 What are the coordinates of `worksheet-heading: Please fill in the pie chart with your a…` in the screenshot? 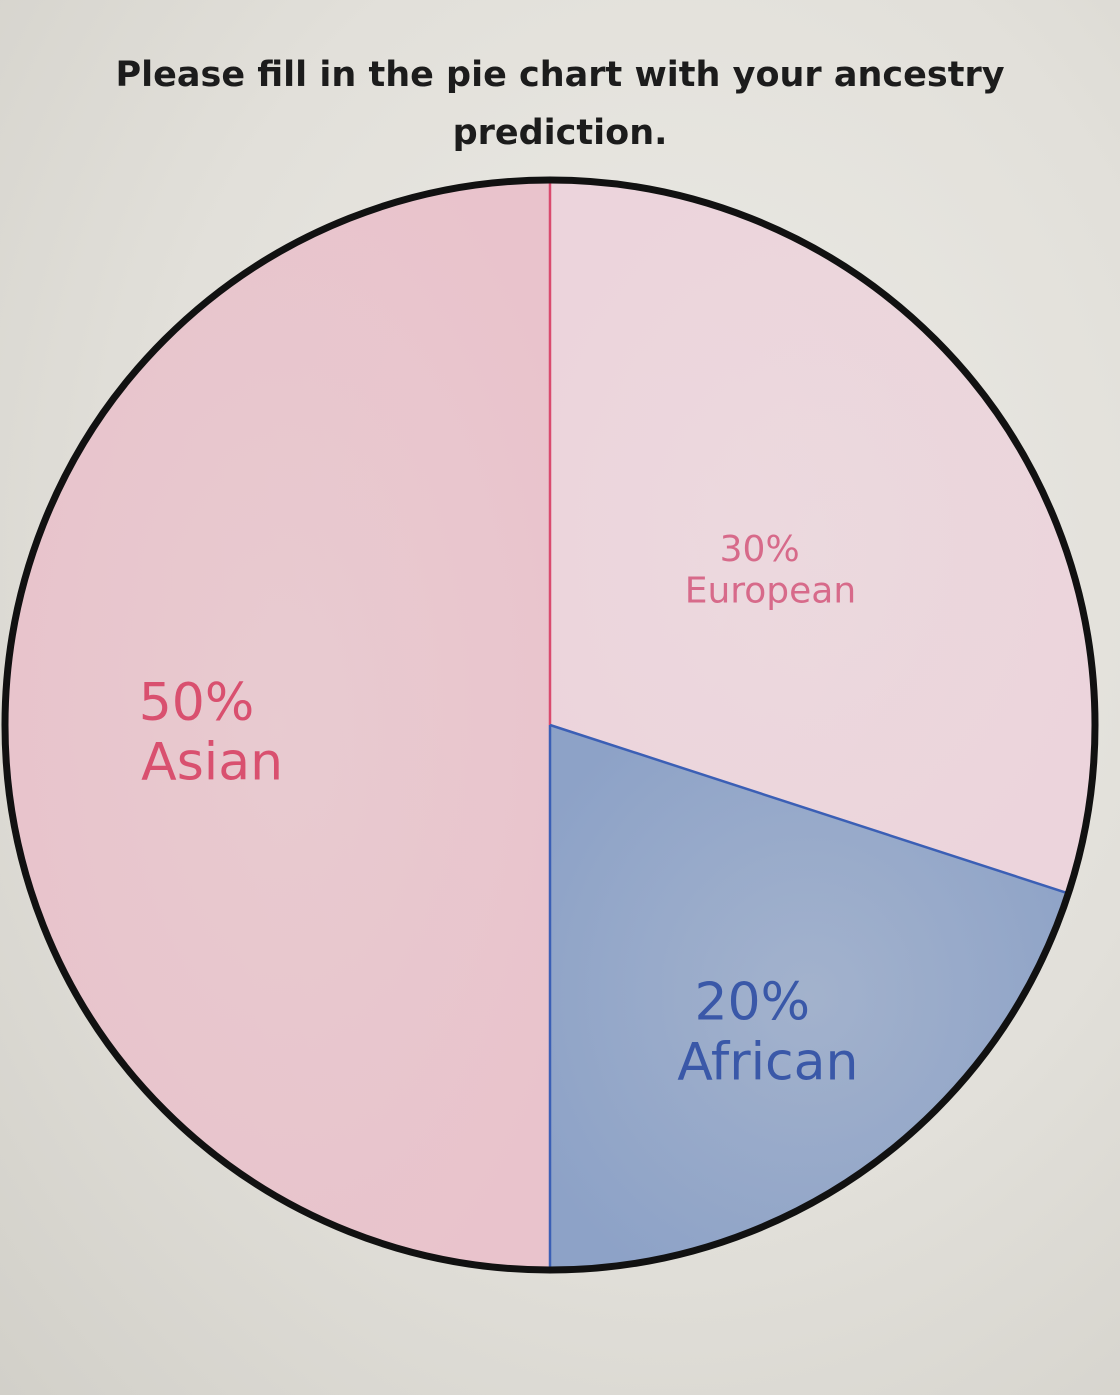 It's located at (560, 104).